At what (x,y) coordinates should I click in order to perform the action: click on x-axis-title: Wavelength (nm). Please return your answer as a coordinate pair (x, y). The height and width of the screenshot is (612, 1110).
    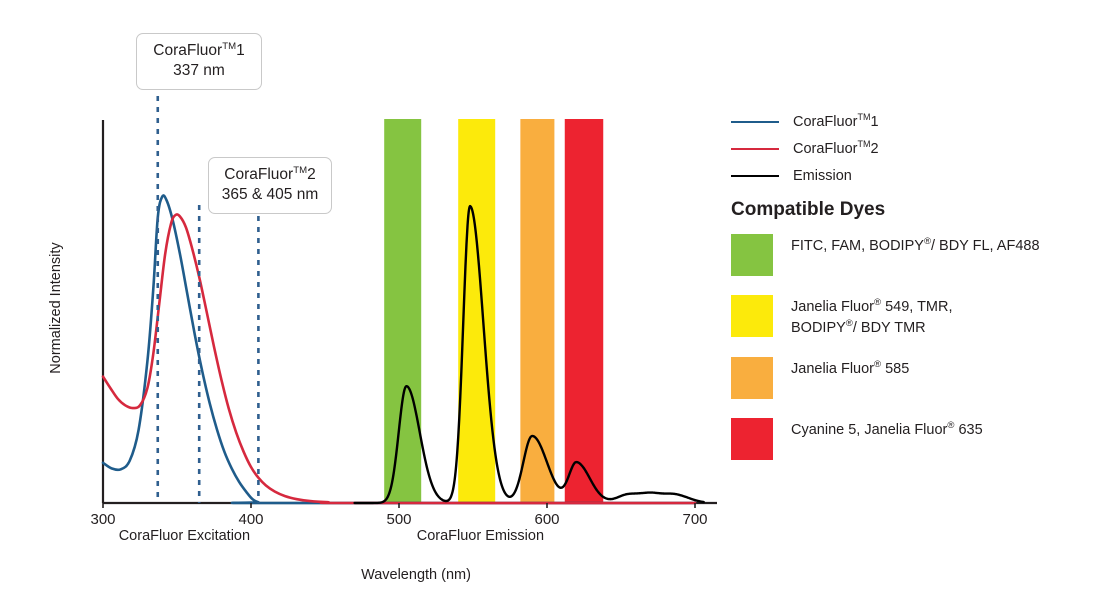
    Looking at the image, I should click on (416, 575).